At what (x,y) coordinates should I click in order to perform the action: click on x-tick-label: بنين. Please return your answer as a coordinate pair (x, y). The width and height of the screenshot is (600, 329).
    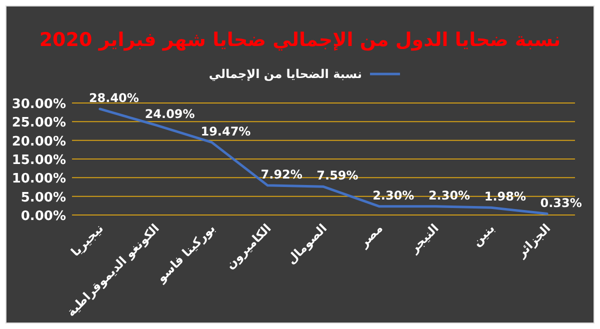
    Looking at the image, I should click on (484, 235).